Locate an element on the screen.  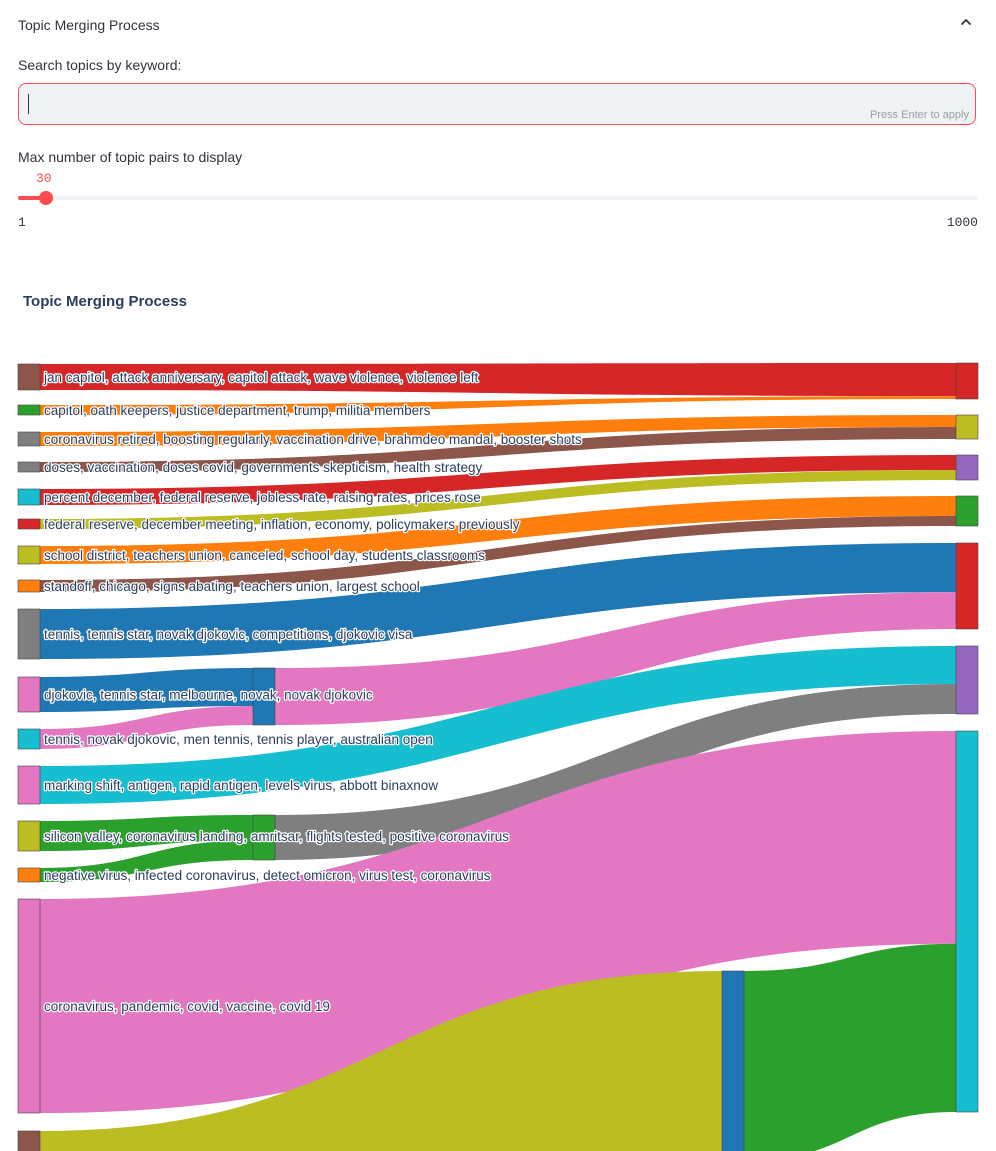
slider-thumb is located at coordinates (46, 198).